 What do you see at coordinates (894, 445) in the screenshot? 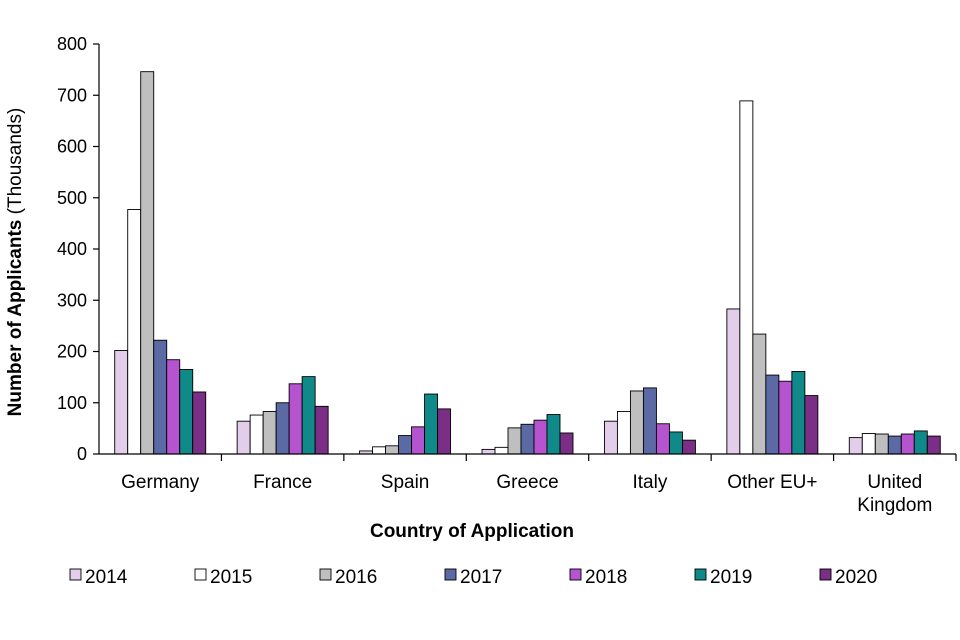
I see `bar-2017-united-kingdom` at bounding box center [894, 445].